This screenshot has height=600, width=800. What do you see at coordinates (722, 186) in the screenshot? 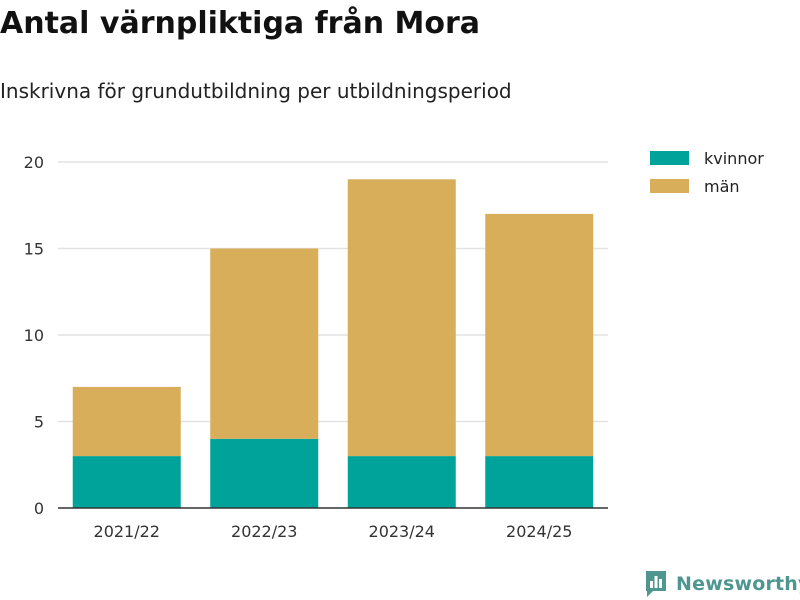
I see `legend-label-man: män` at bounding box center [722, 186].